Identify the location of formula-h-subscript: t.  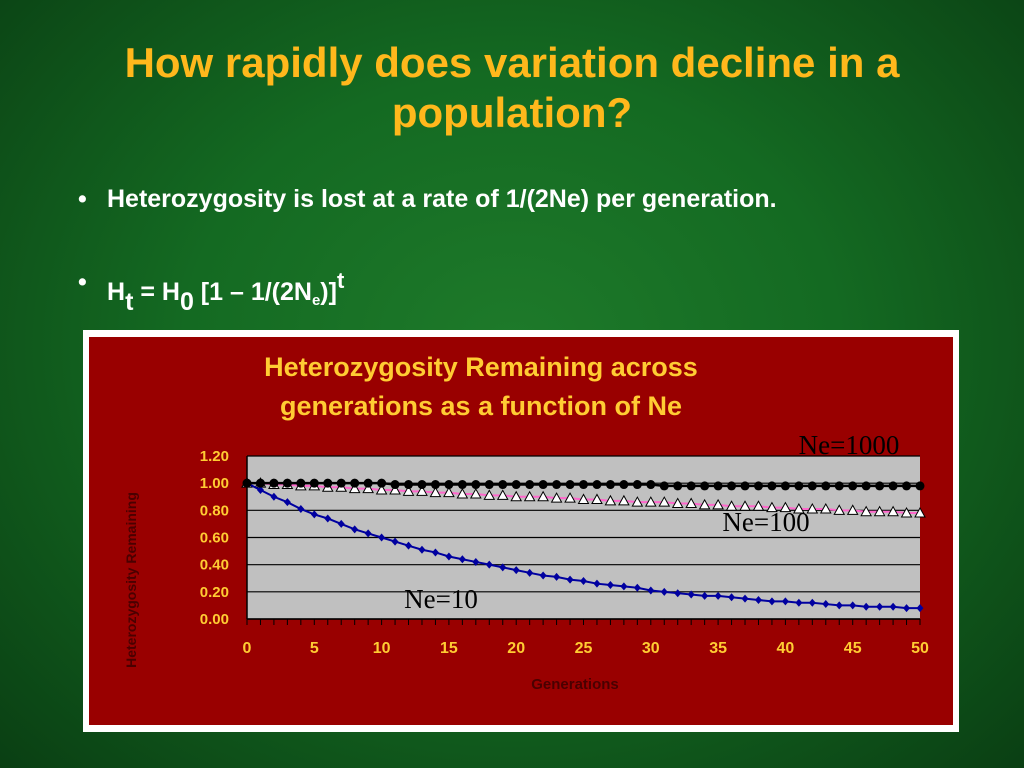
(129, 302).